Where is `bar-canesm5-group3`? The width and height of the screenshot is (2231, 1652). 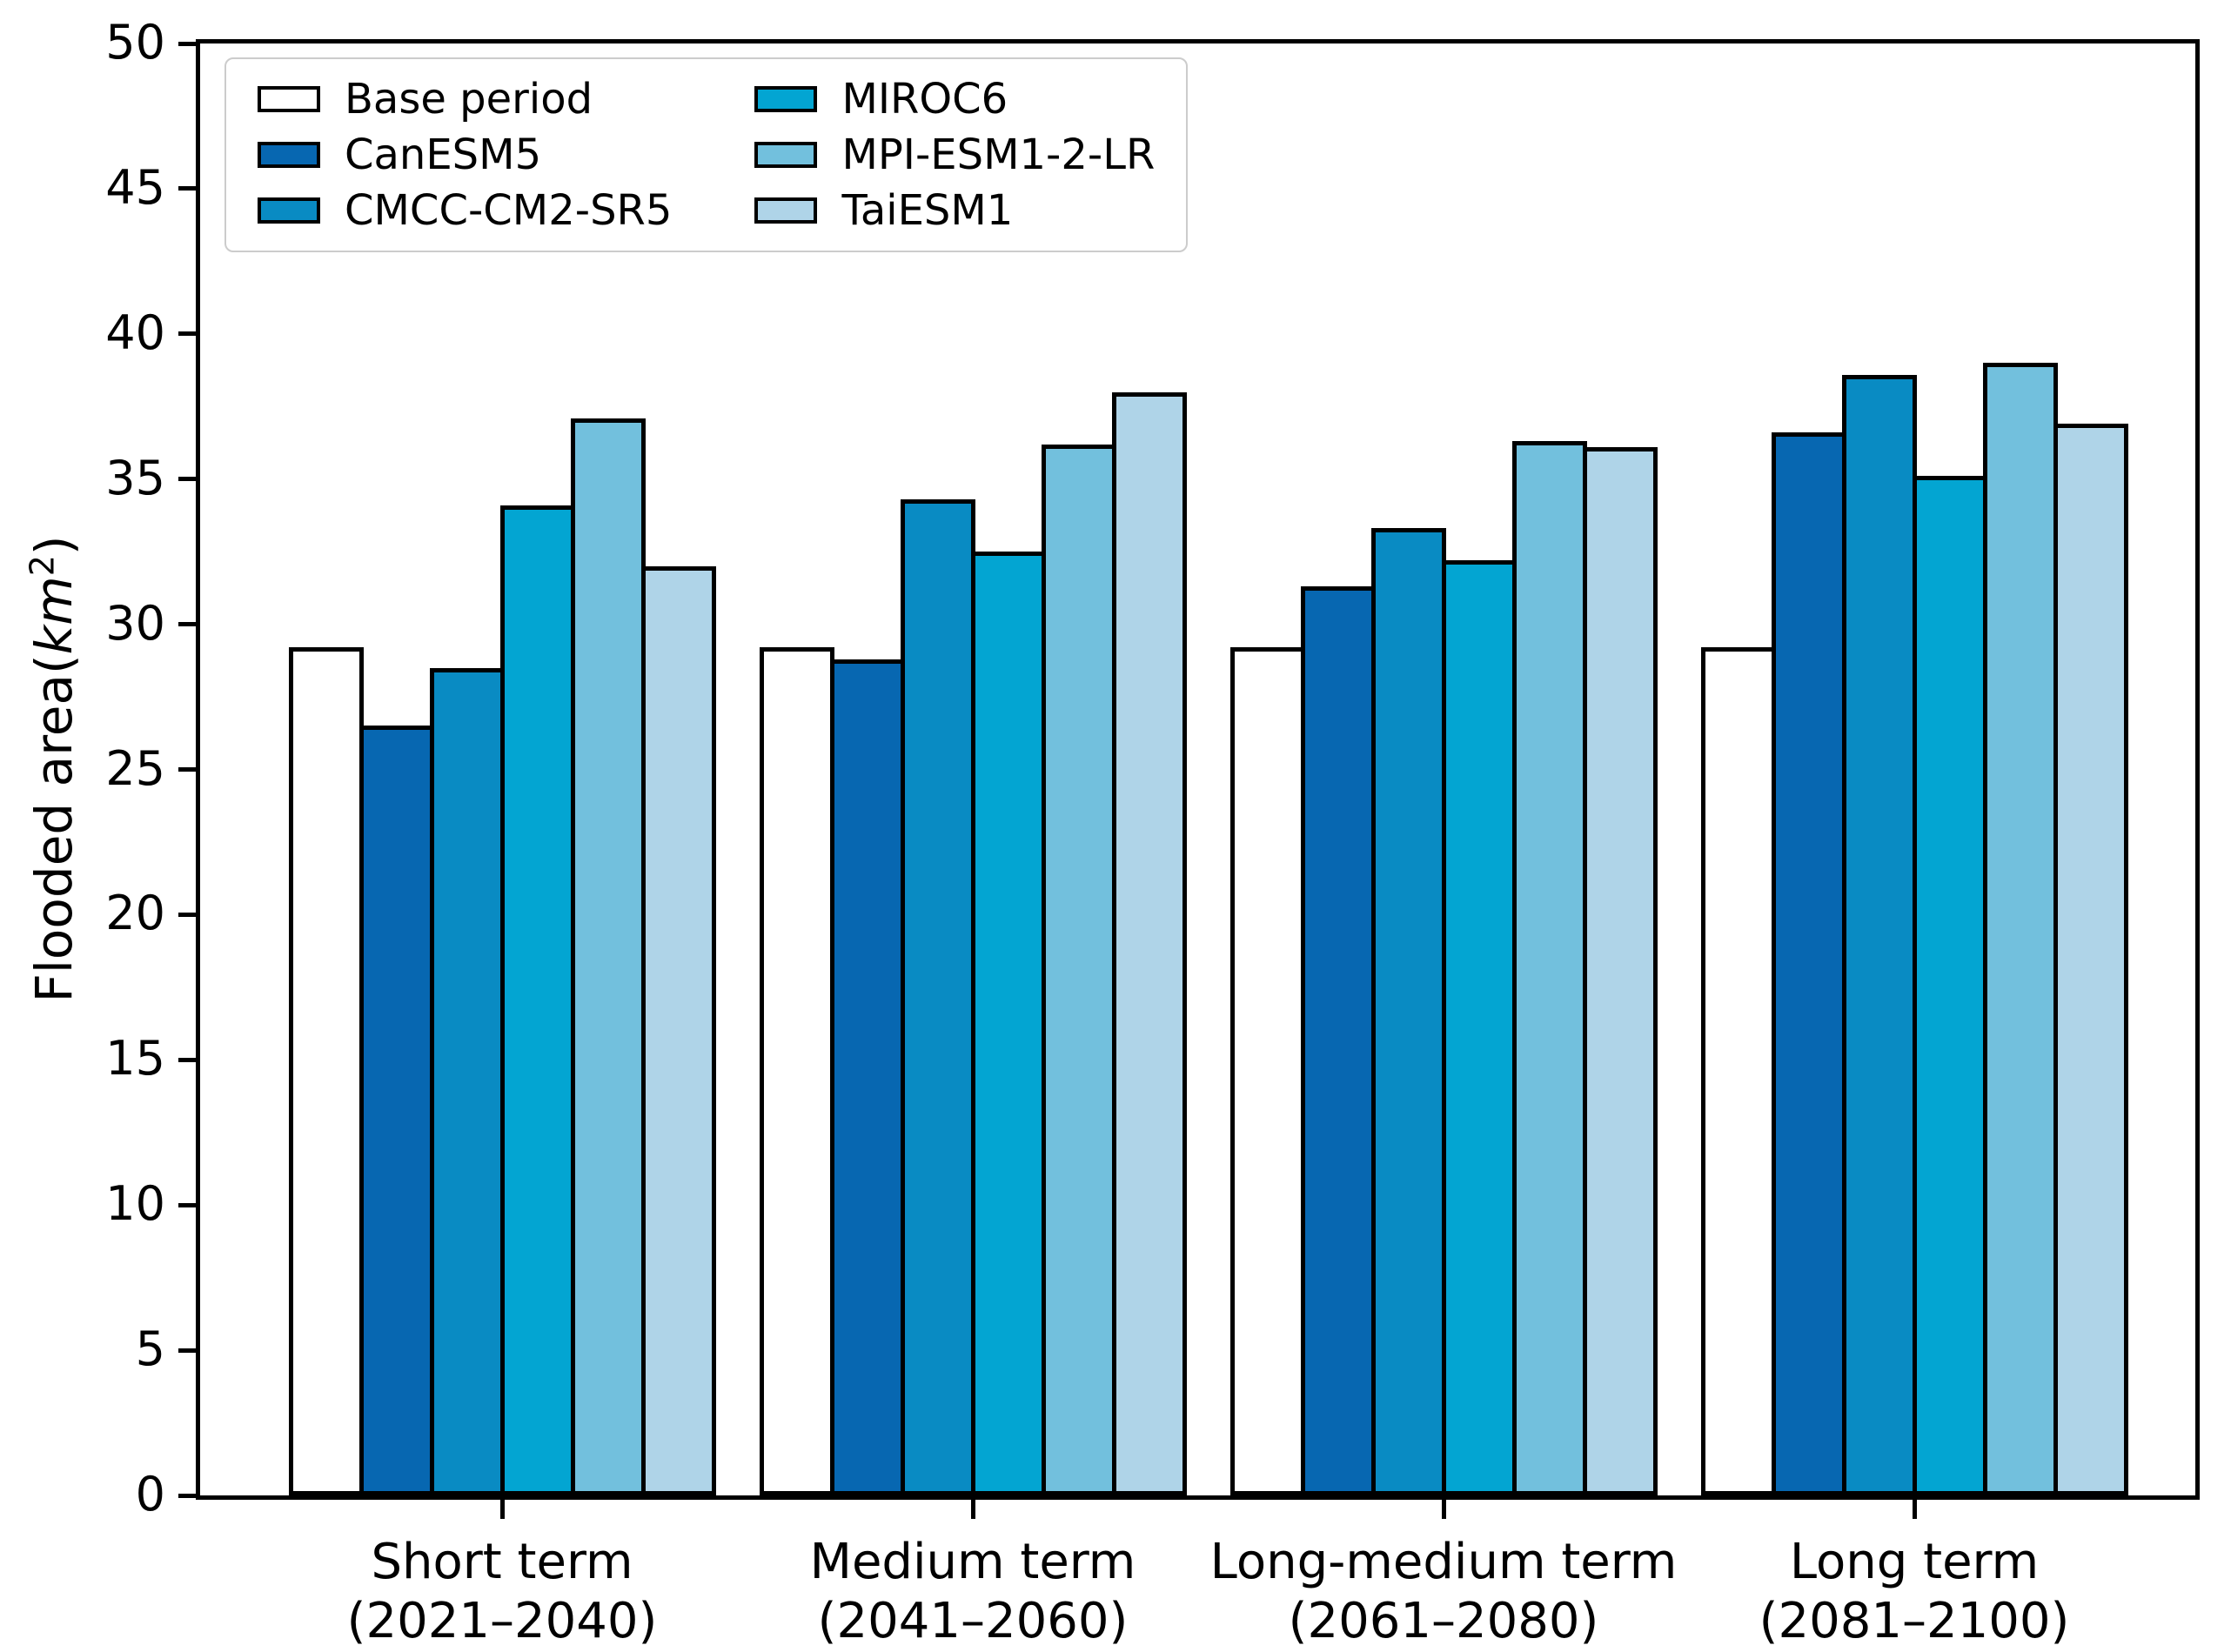
bar-canesm5-group3 is located at coordinates (1338, 1040).